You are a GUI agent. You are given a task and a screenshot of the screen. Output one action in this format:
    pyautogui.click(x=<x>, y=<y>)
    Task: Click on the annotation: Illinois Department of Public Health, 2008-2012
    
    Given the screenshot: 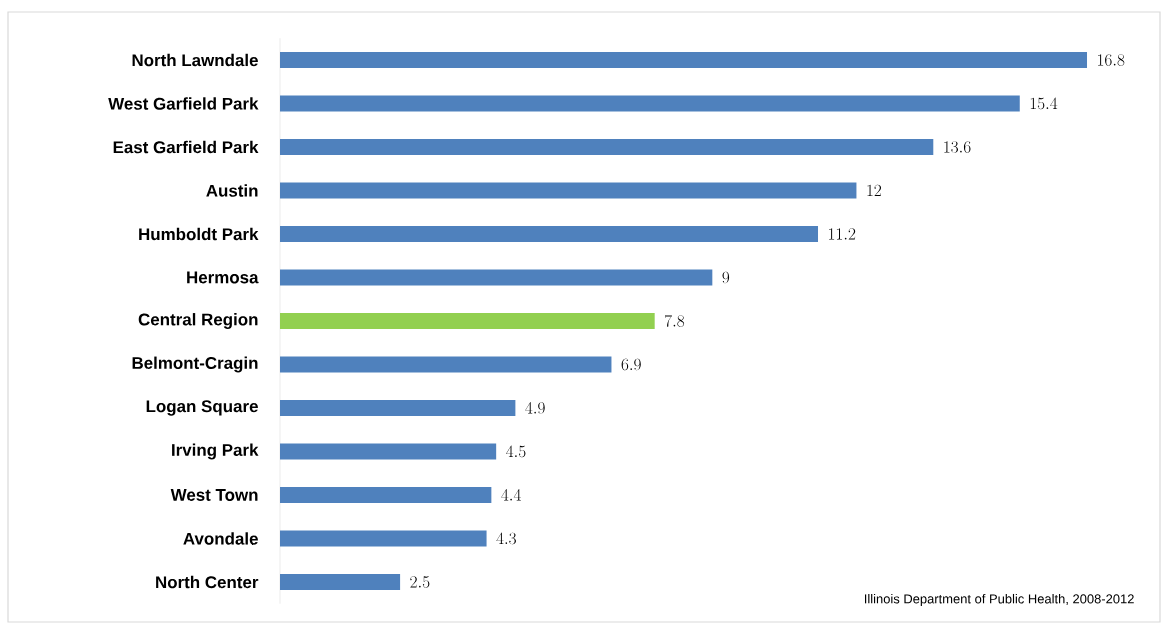 What is the action you would take?
    pyautogui.click(x=999, y=600)
    